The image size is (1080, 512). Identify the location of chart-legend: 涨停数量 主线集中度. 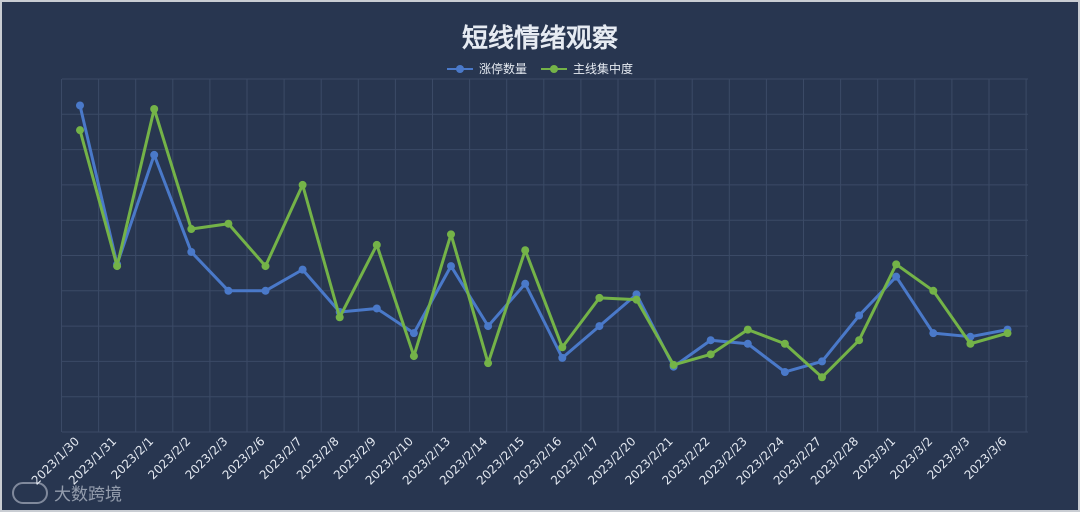
(540, 68).